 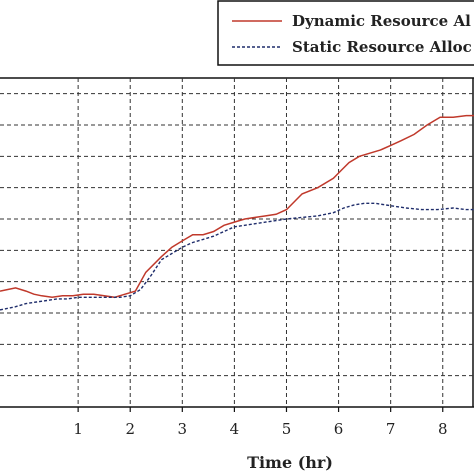 What do you see at coordinates (381, 21) in the screenshot?
I see `legend-label: Dynamic Resource Al` at bounding box center [381, 21].